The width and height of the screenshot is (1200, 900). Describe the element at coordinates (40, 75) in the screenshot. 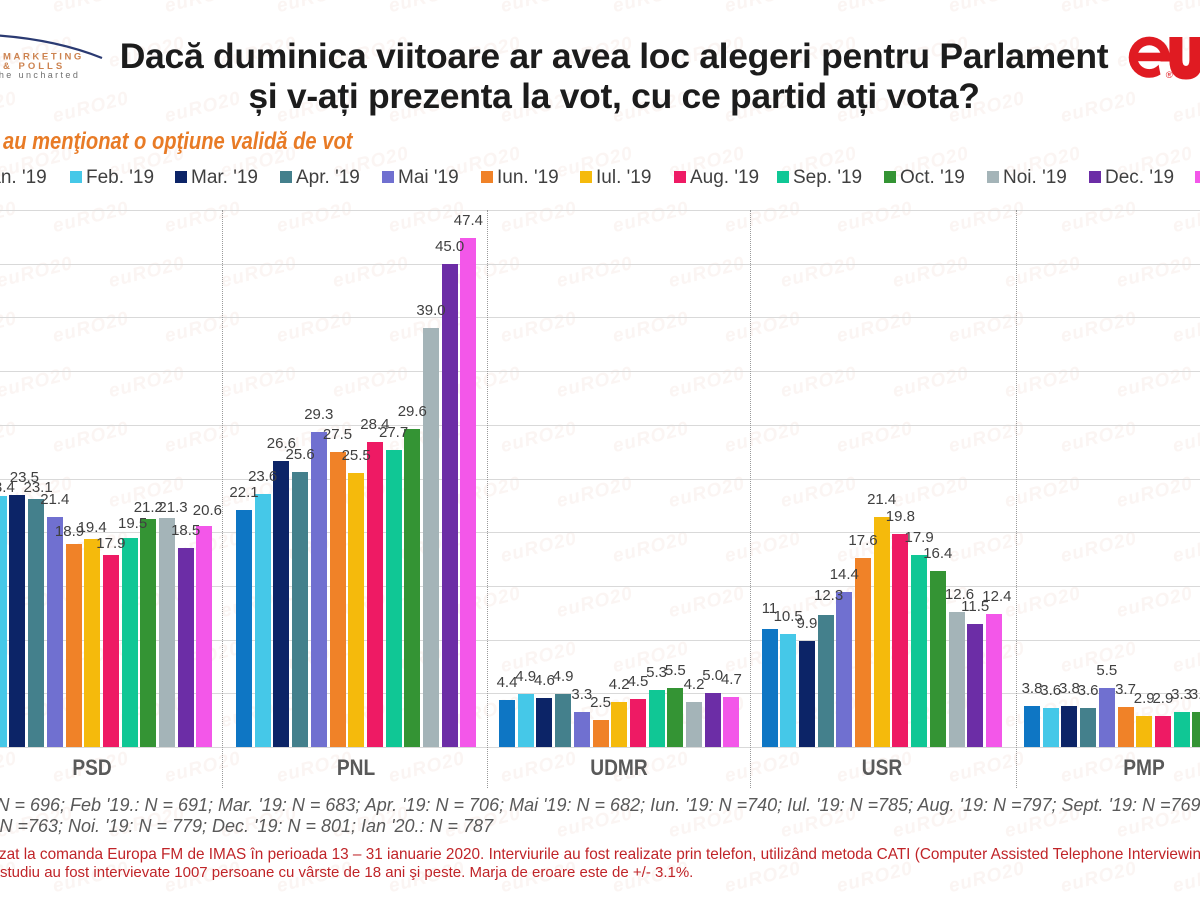

I see `svg-text: the uncharted` at that location.